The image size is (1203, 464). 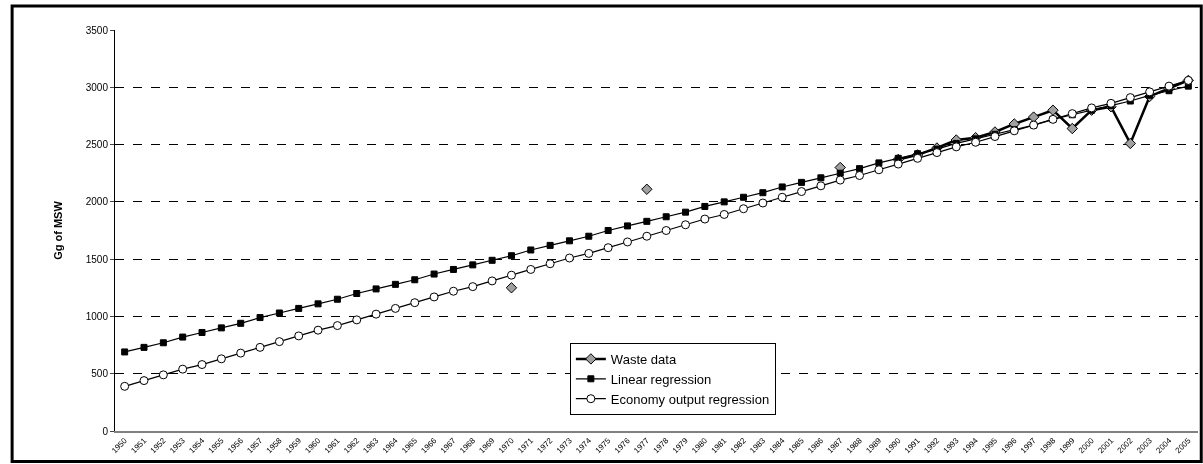 I want to click on y-tick-label: 2000, so click(x=97, y=202).